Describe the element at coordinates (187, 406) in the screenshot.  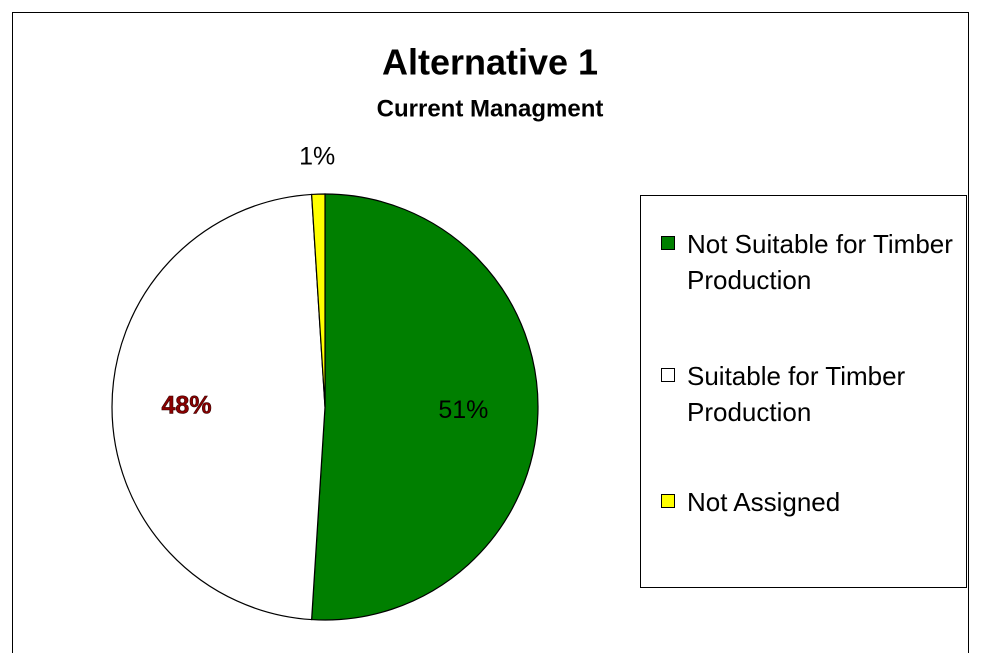
I see `slice-label: 48%` at that location.